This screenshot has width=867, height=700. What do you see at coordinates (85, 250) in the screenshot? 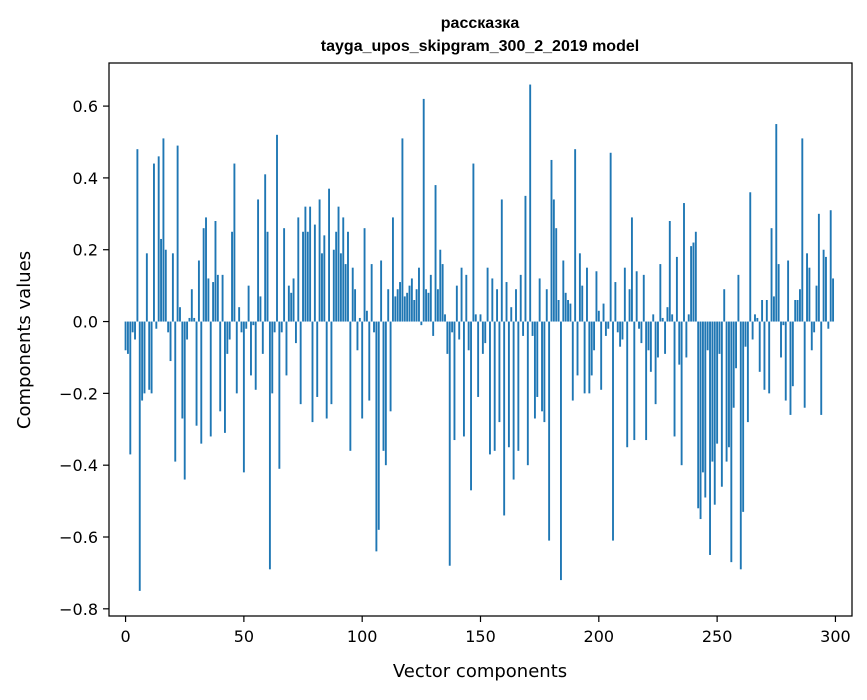
I see `y-tick-label: 0.2` at bounding box center [85, 250].